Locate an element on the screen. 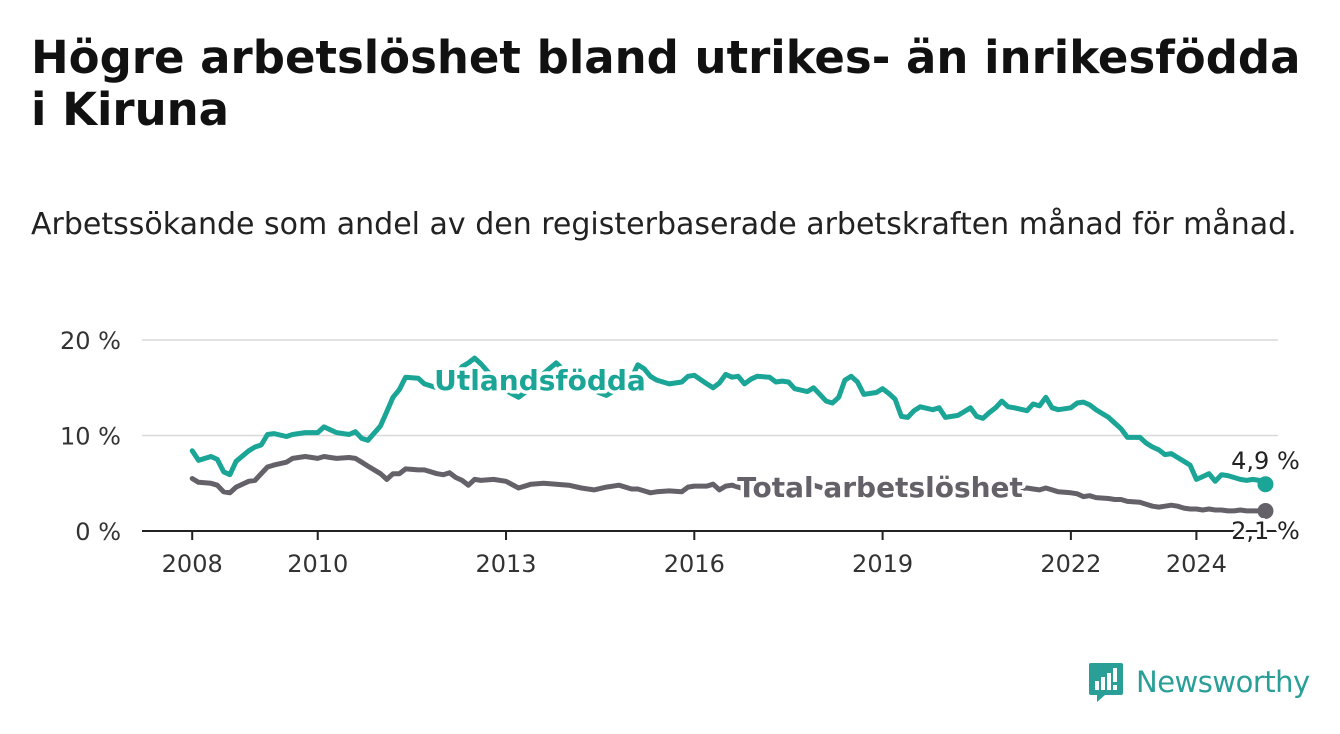  series-line-total is located at coordinates (728, 484).